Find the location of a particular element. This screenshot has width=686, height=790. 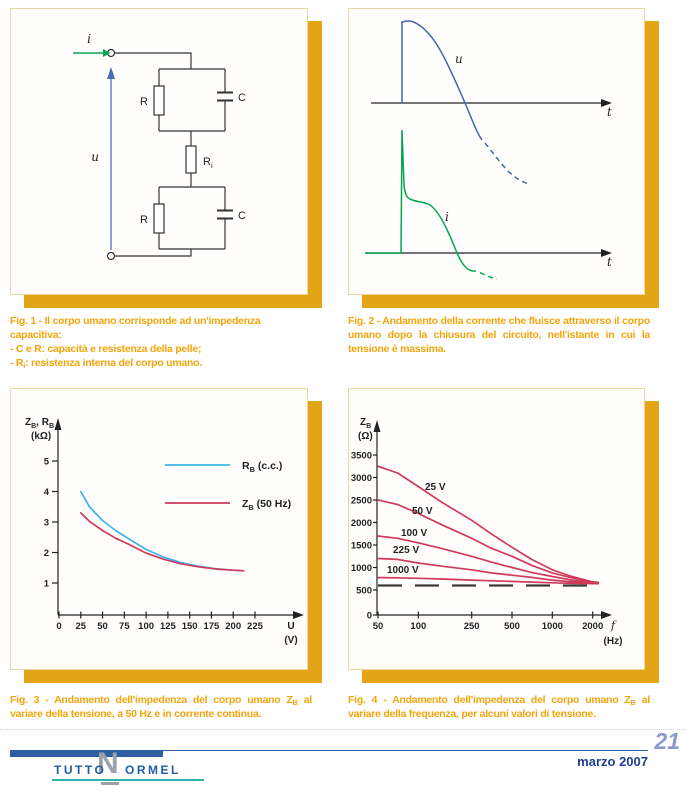

logo-n-letter: N is located at coordinates (108, 763).